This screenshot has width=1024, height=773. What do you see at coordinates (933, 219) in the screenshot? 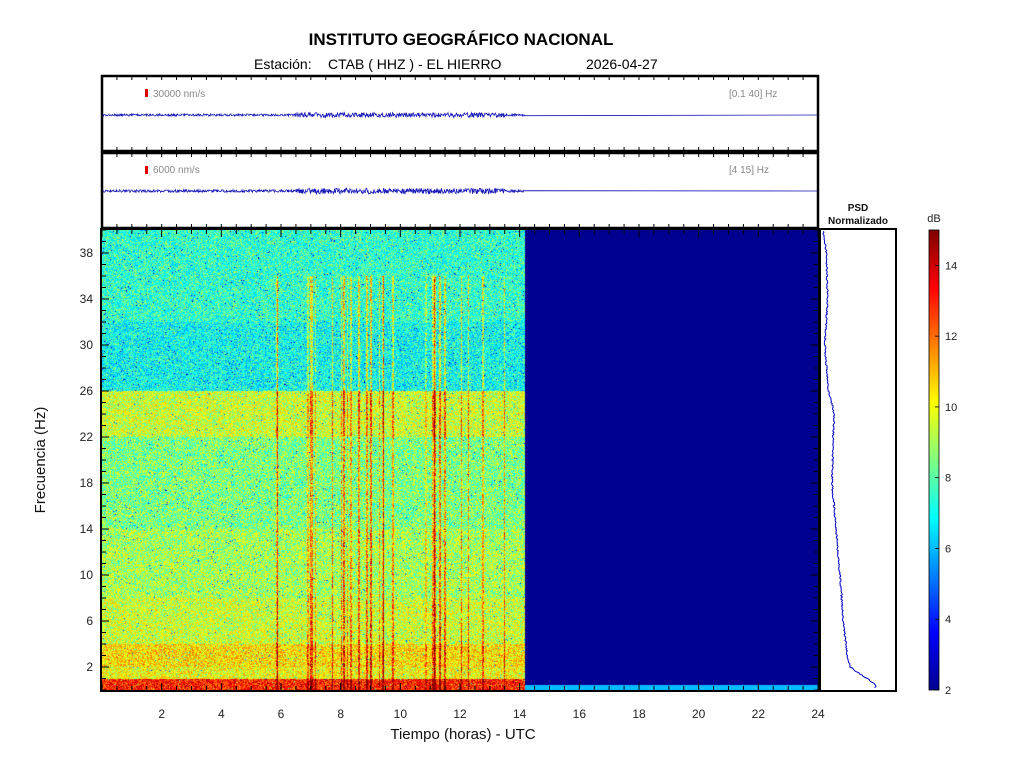
I see `colorbar-unit: dB` at bounding box center [933, 219].